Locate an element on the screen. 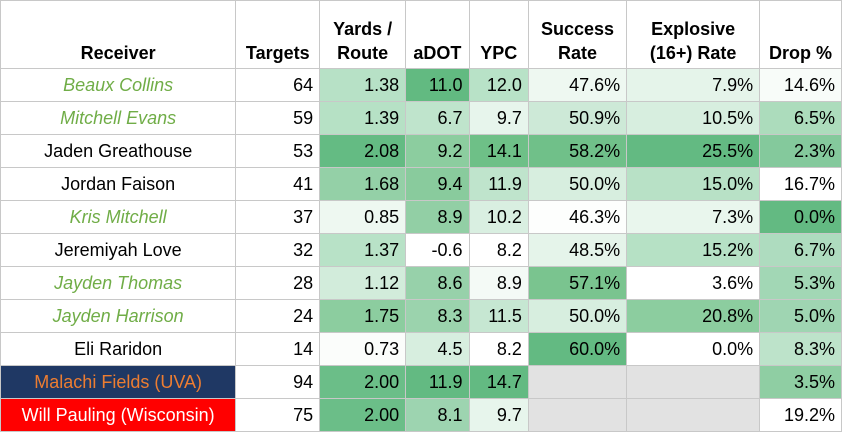 The image size is (842, 440). cell-adot: 8.9 is located at coordinates (437, 217).